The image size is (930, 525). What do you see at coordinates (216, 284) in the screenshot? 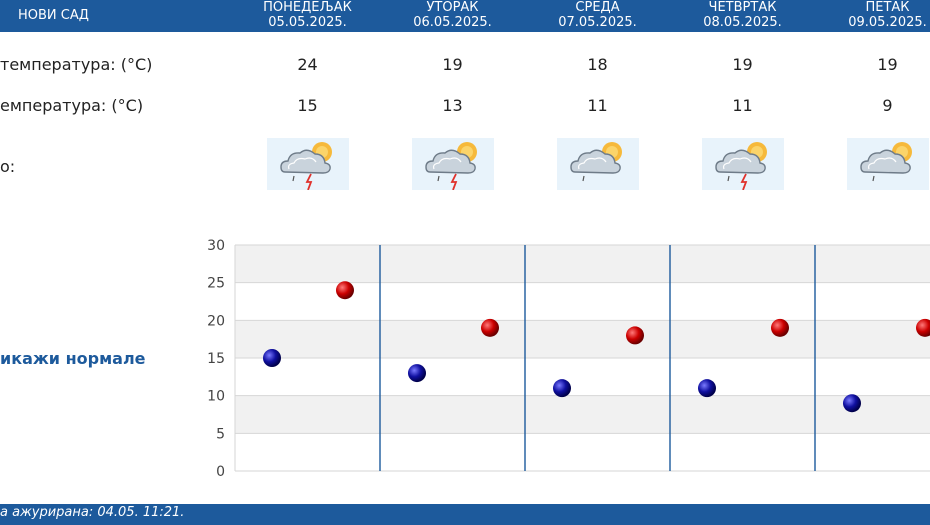
I see `y-tick-label: 25` at bounding box center [216, 284].